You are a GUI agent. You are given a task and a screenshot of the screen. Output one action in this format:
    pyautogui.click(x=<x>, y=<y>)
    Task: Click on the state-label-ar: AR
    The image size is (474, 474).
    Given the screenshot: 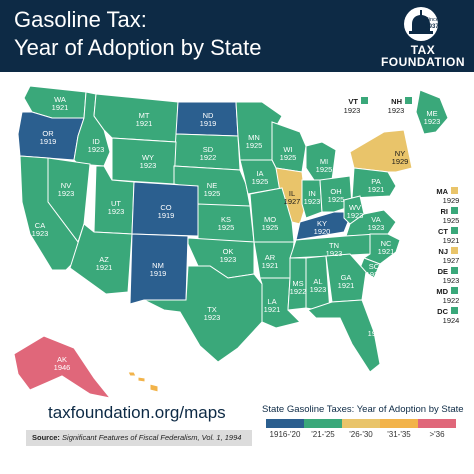 What is the action you would take?
    pyautogui.click(x=270, y=257)
    